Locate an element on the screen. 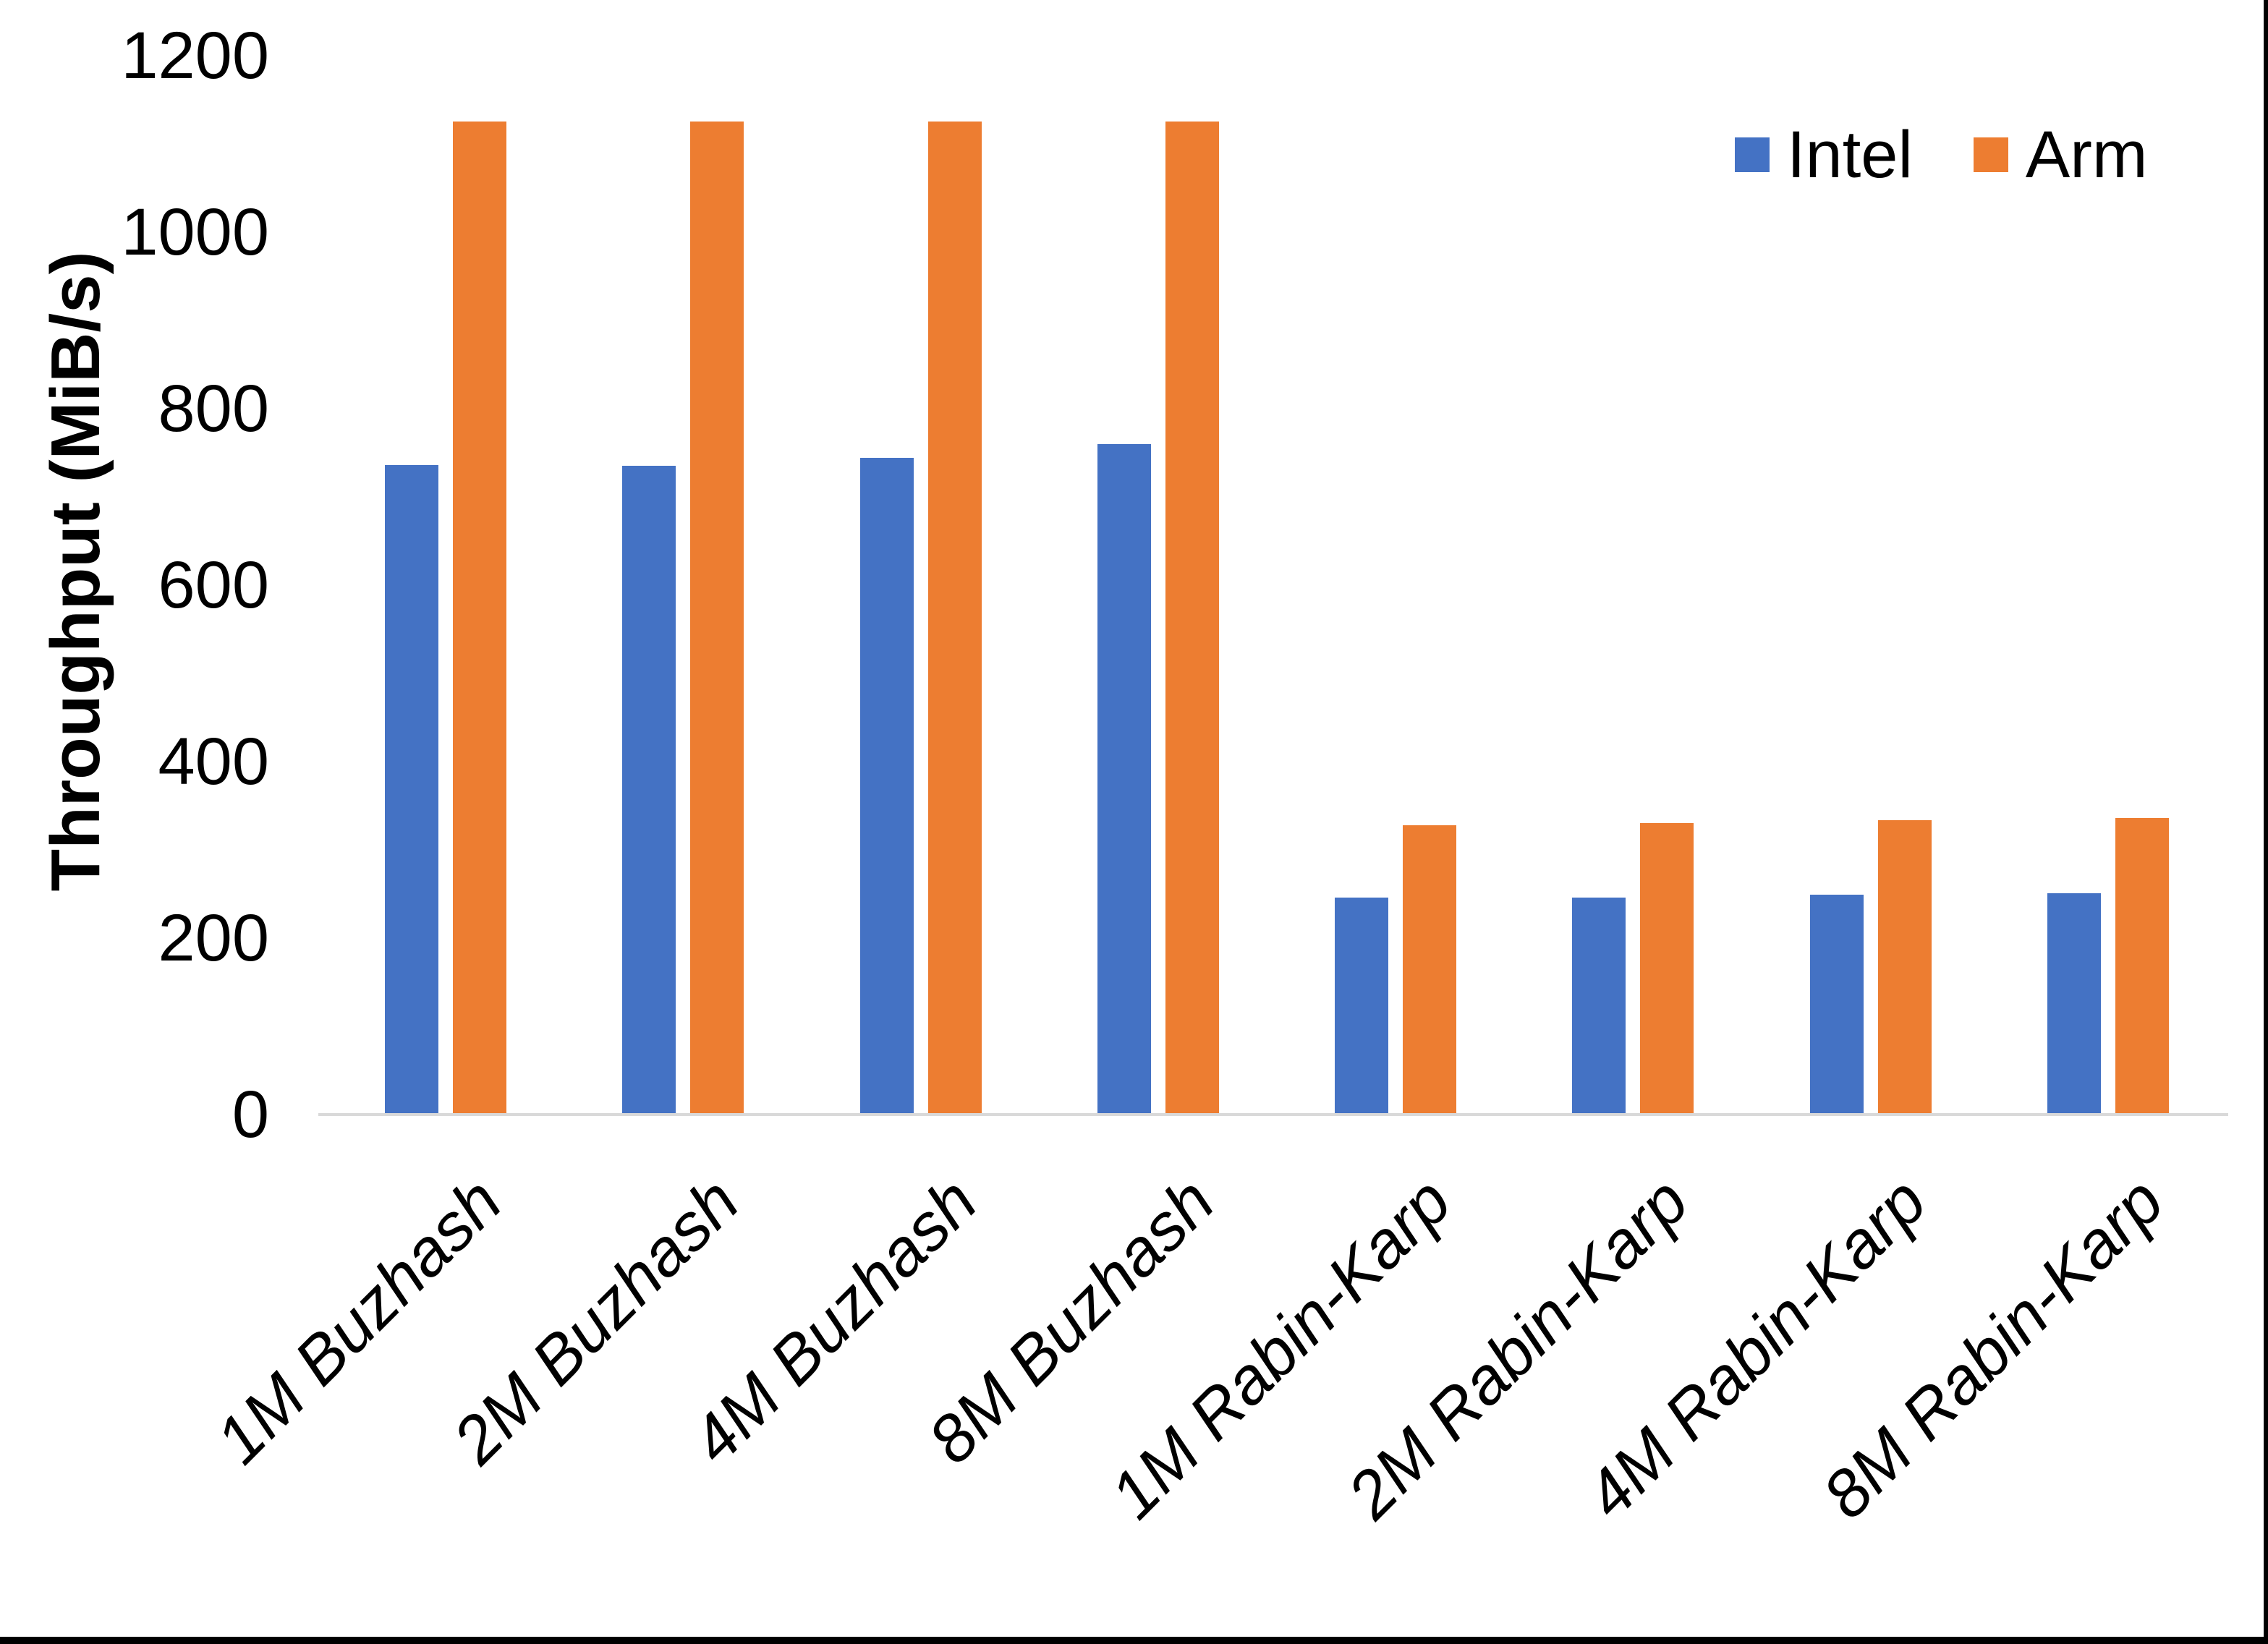  y-tick-label: 200 is located at coordinates (214, 938).